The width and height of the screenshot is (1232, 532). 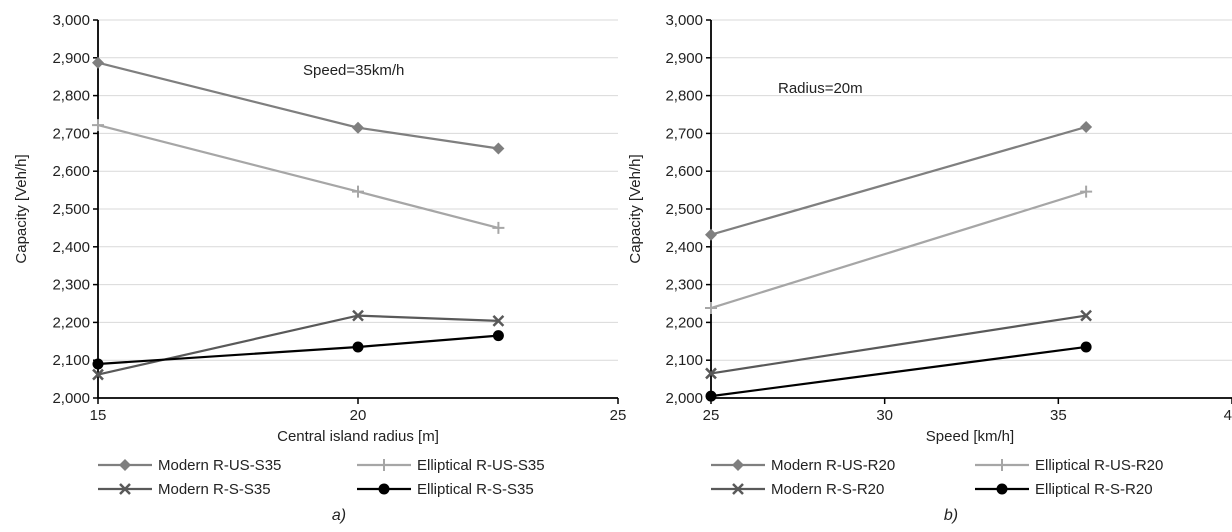 What do you see at coordinates (1099, 465) in the screenshot?
I see `legend-label: Elliptical R-US-R20` at bounding box center [1099, 465].